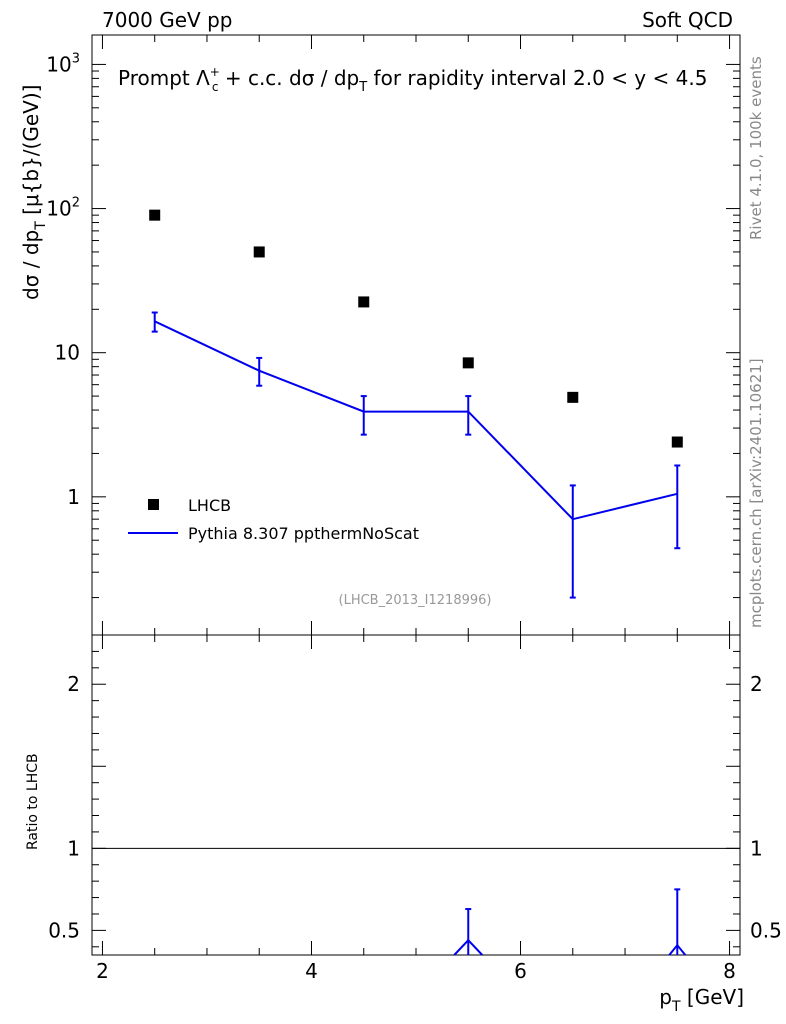 The height and width of the screenshot is (1024, 786). I want to click on x-tick-label: 6, so click(520, 971).